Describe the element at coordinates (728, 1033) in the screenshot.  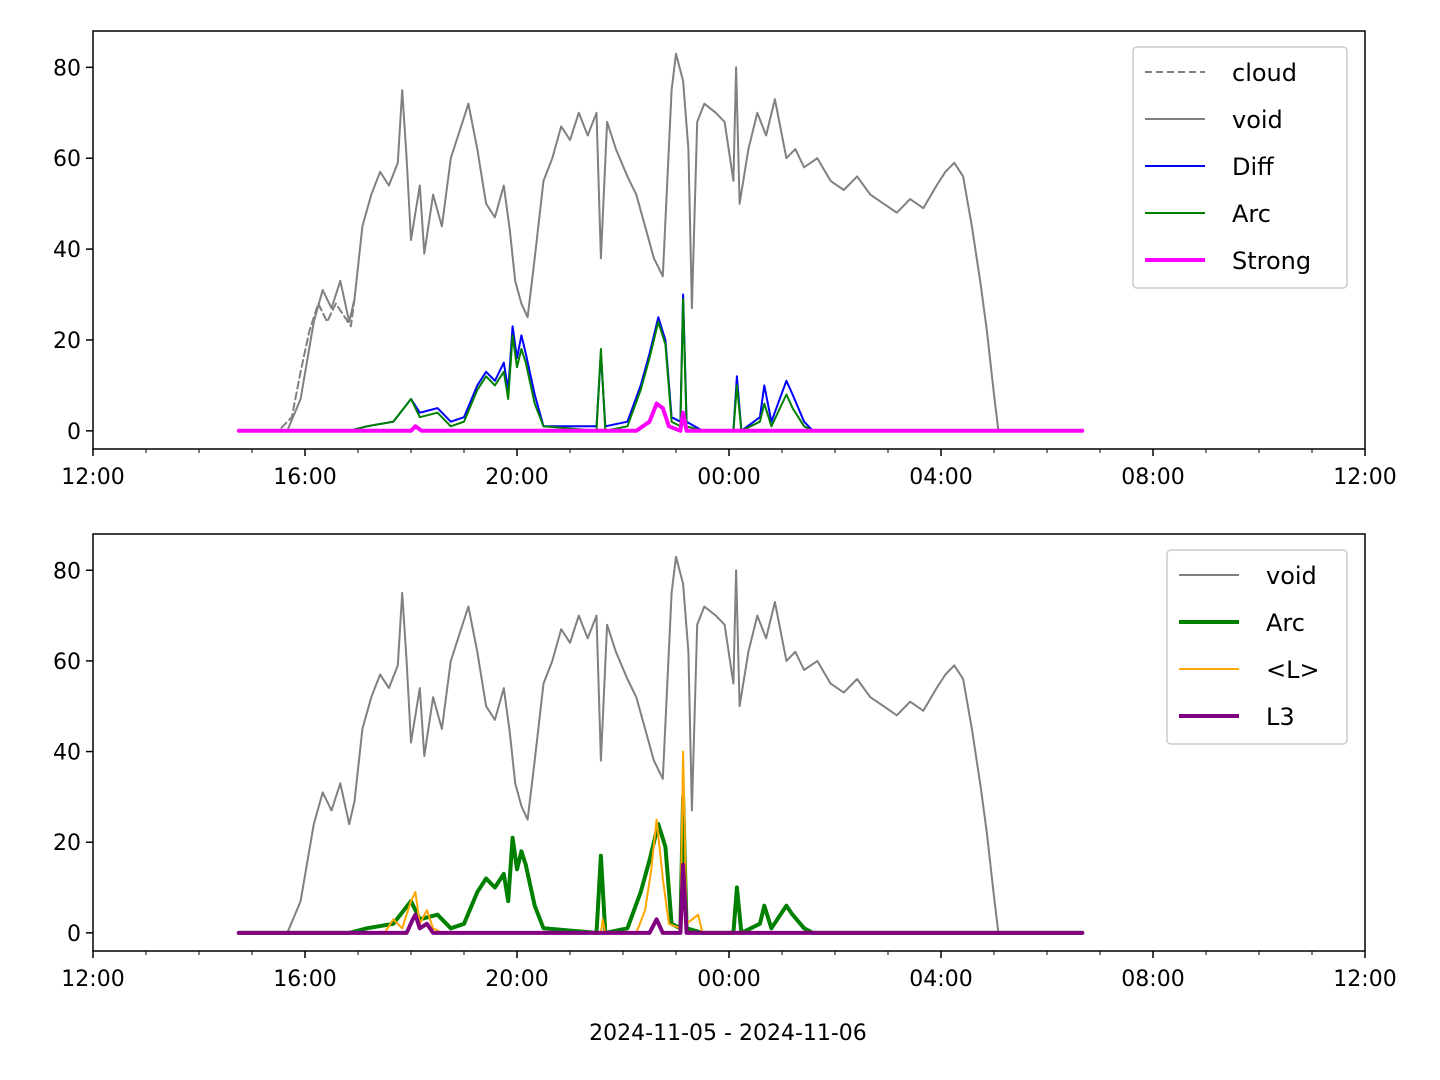
I see `bottom-x-axis-label: 2024-11-05 - 2024-11-06` at that location.